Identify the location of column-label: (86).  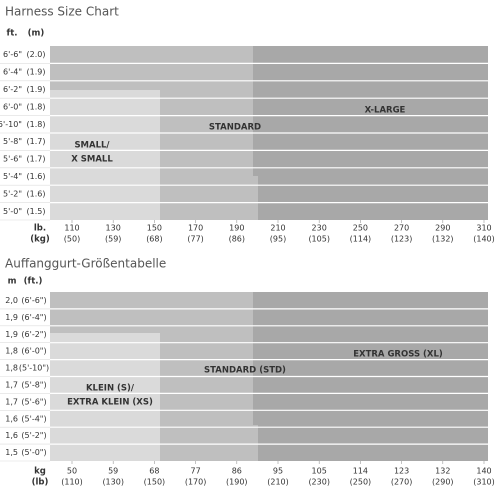
(237, 239).